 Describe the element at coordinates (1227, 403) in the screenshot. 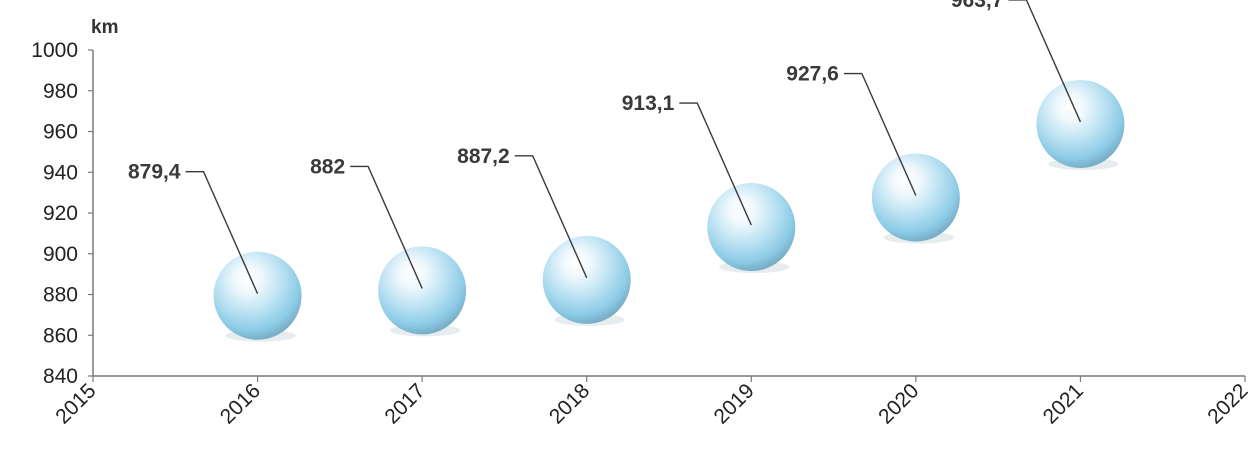

I see `x-tick-label: 2022` at that location.